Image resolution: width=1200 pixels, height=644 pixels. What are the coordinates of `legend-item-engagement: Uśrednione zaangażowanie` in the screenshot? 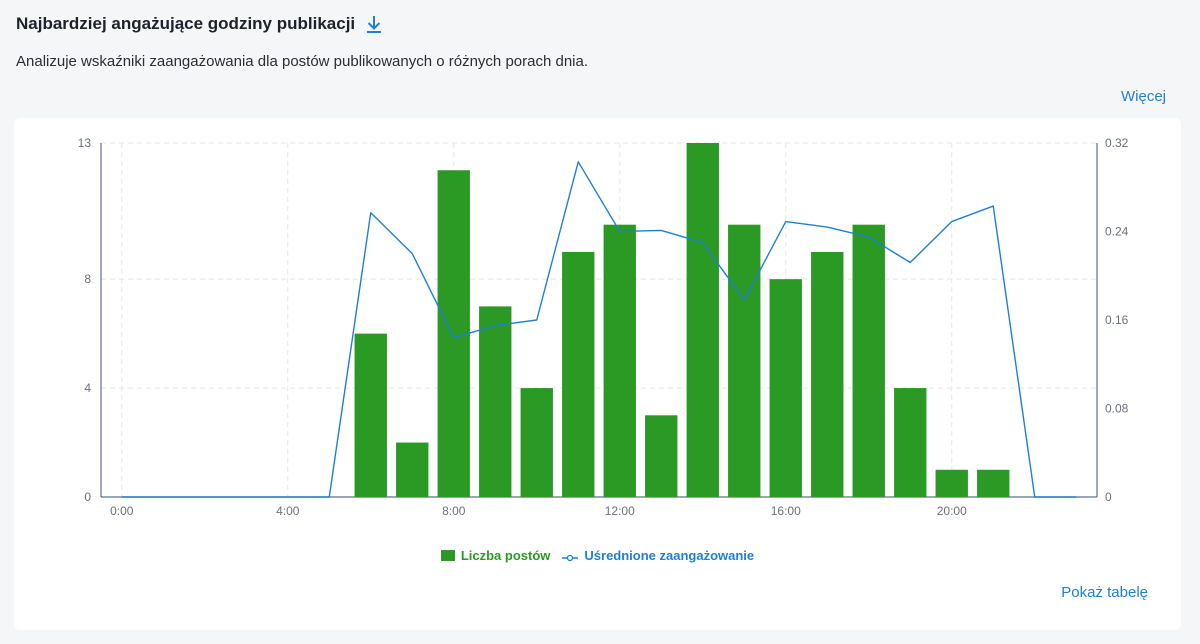 It's located at (658, 555).